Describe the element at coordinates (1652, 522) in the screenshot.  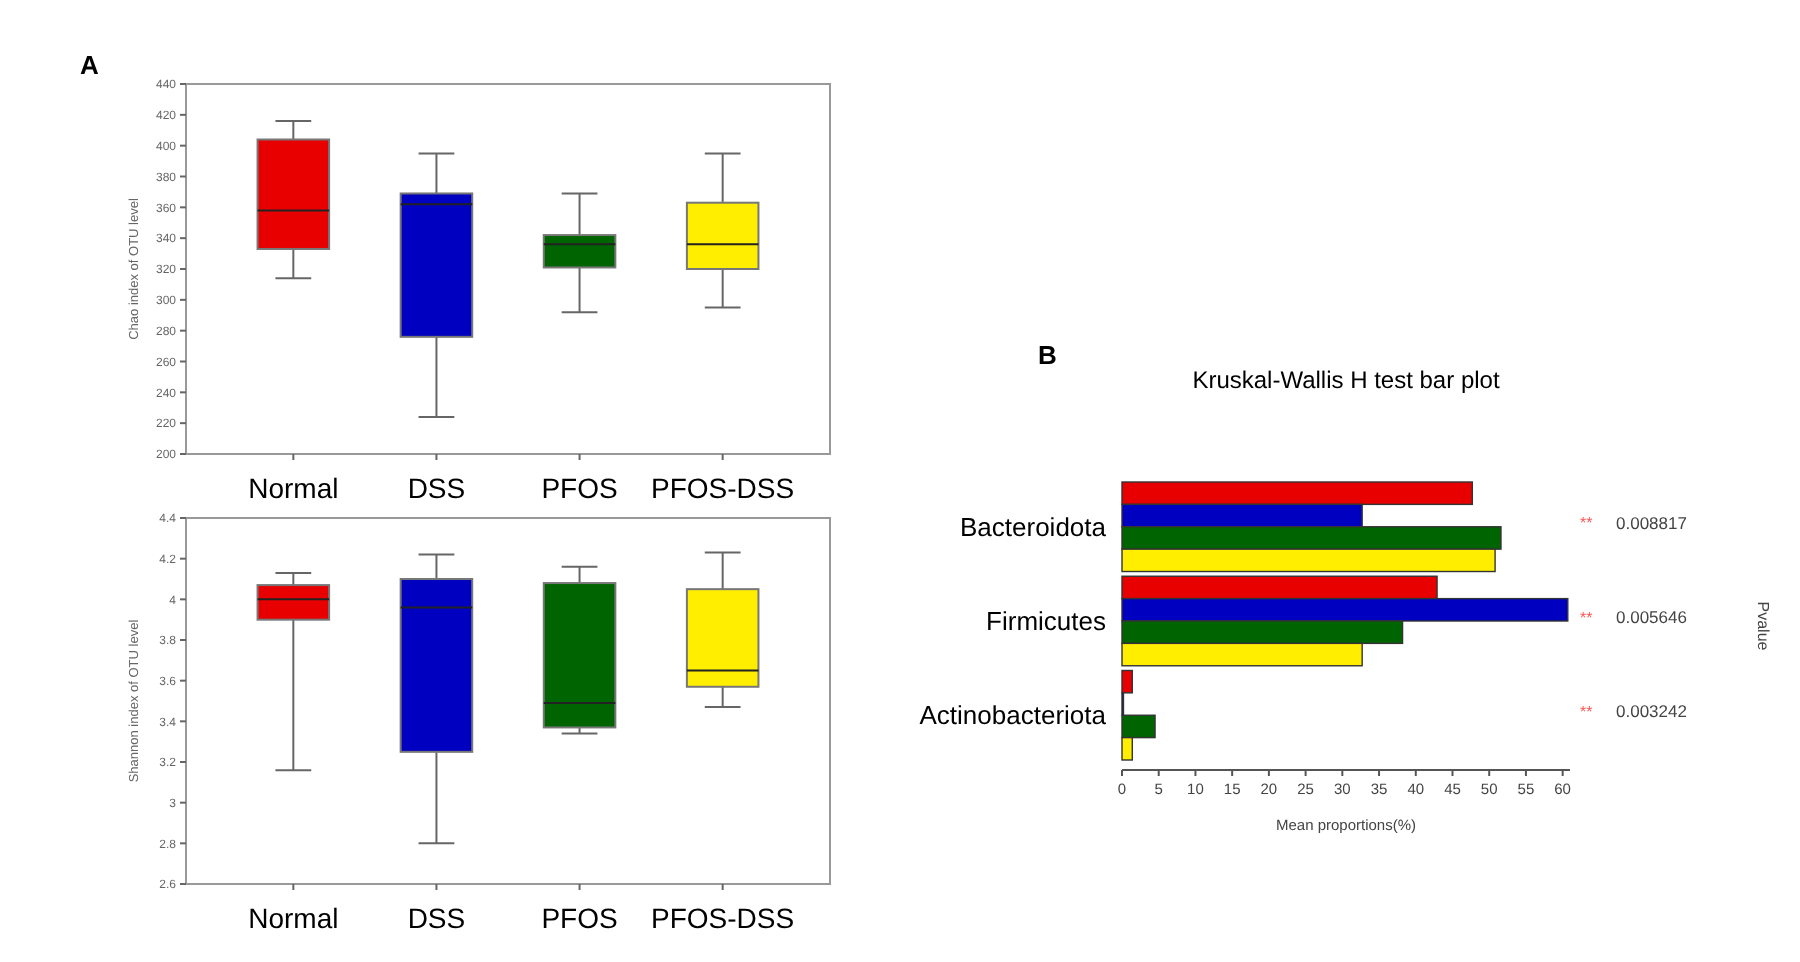
I see `text: 0.008817` at that location.